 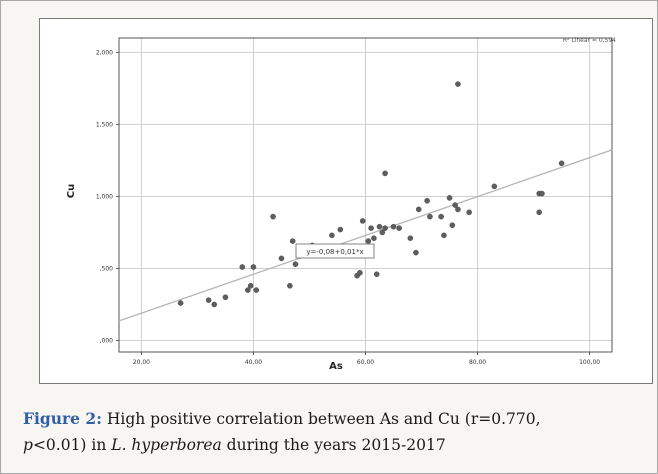 I want to click on y-tick-label: ,000, so click(x=107, y=340).